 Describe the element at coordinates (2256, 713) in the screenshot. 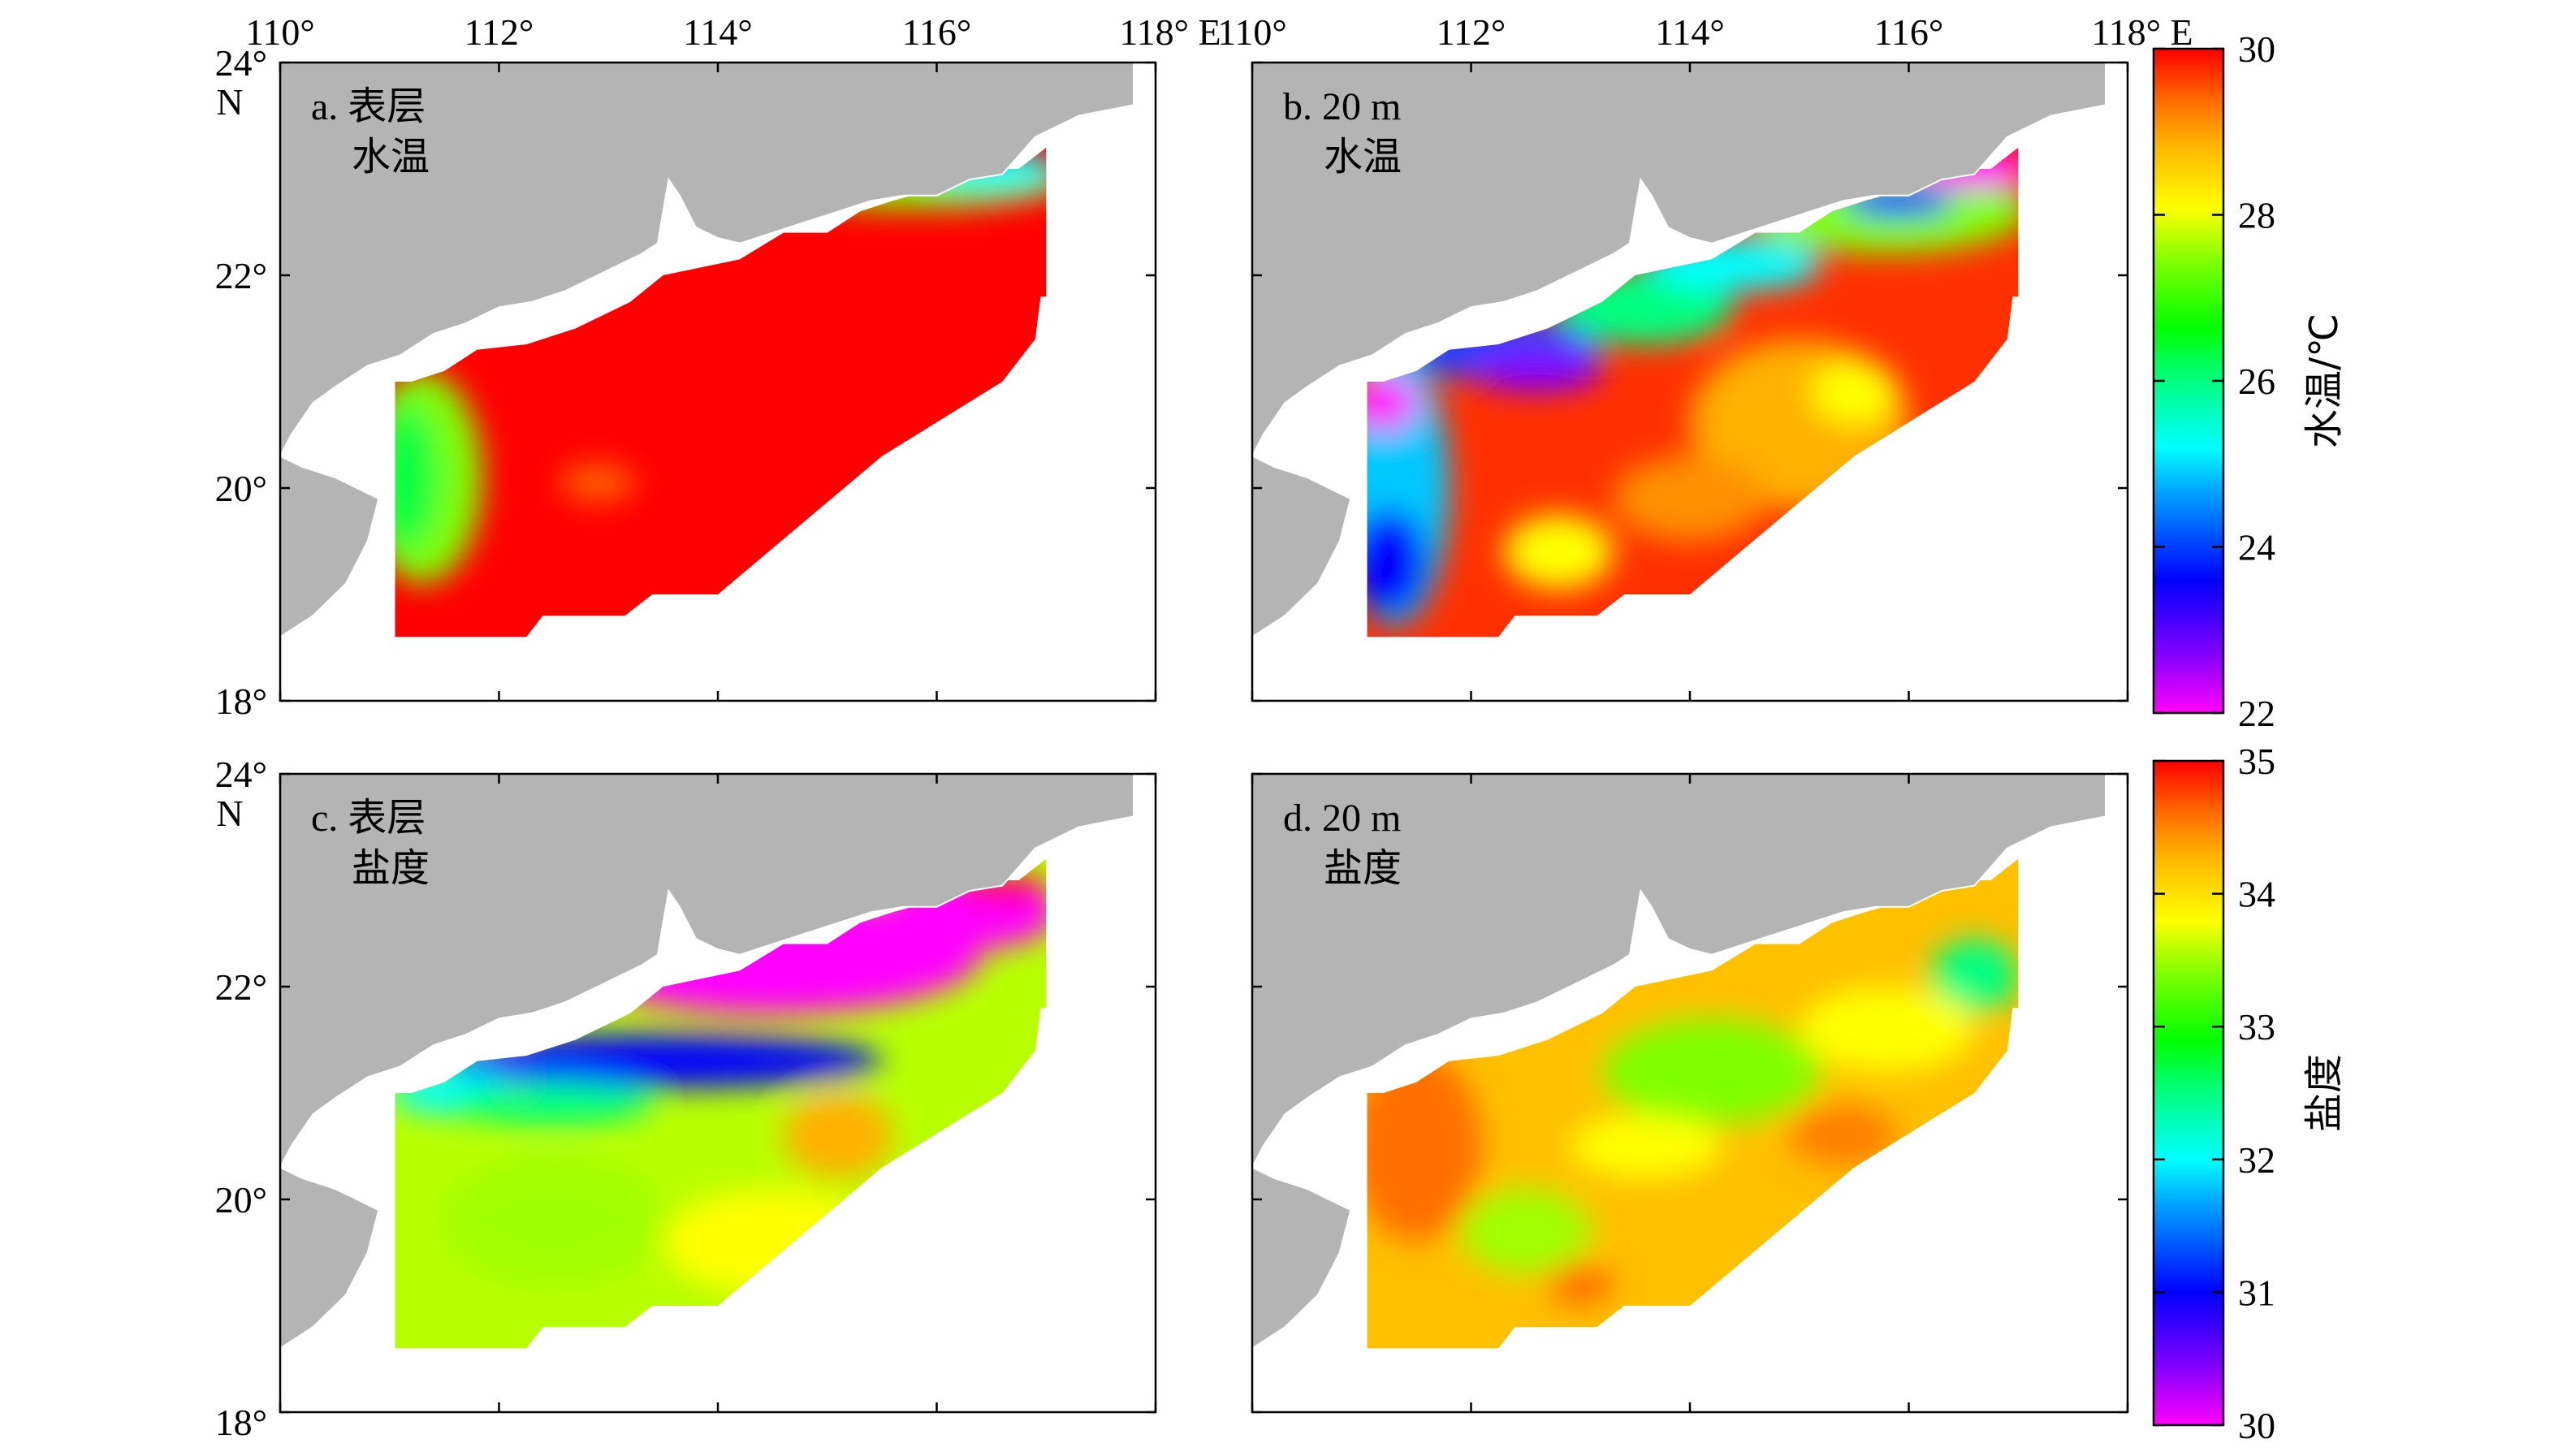

I see `colorbar-tick-label: 22` at that location.